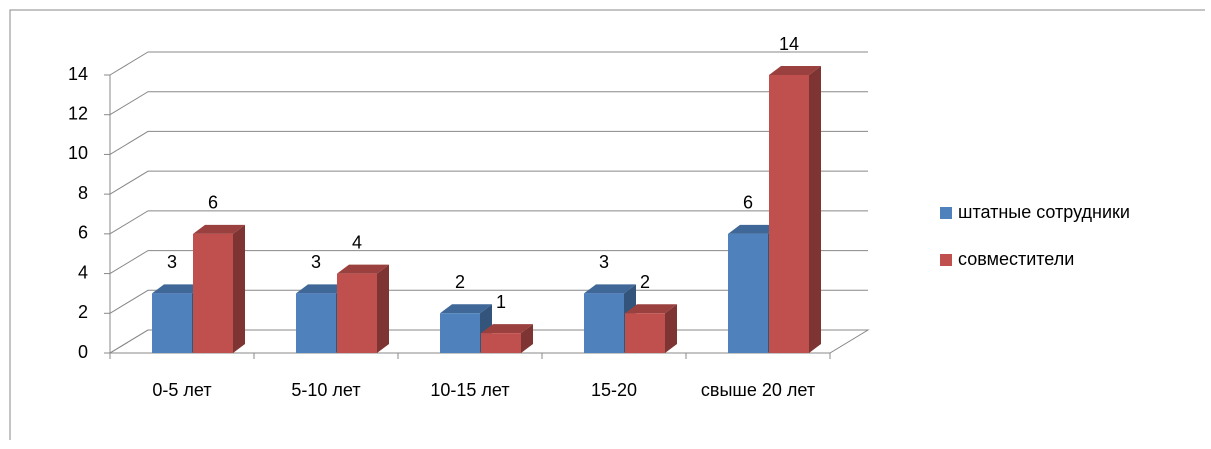 The height and width of the screenshot is (449, 1211). I want to click on legend-label: штатные сотрудники, so click(1044, 212).